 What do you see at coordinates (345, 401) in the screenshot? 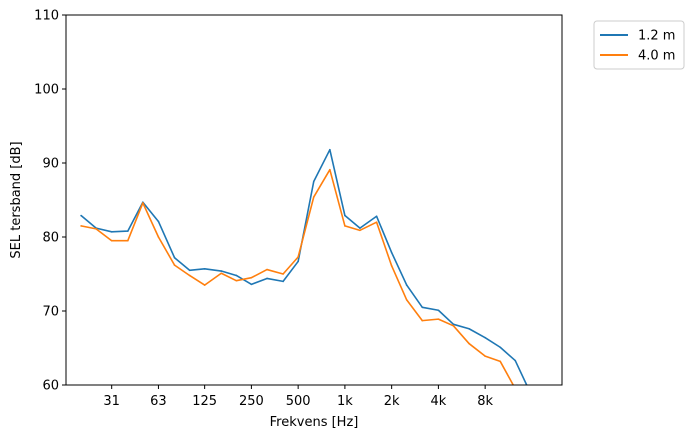
I see `x-tick-label: 1k` at bounding box center [345, 401].